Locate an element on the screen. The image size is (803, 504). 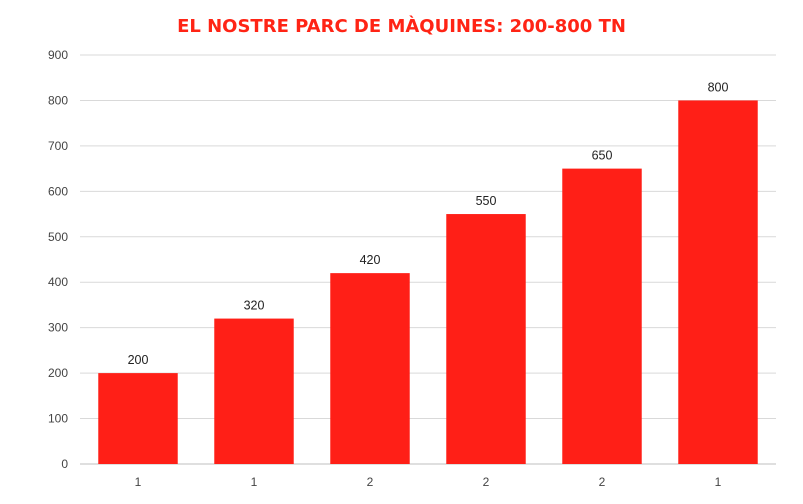
data-label: 420 is located at coordinates (370, 260).